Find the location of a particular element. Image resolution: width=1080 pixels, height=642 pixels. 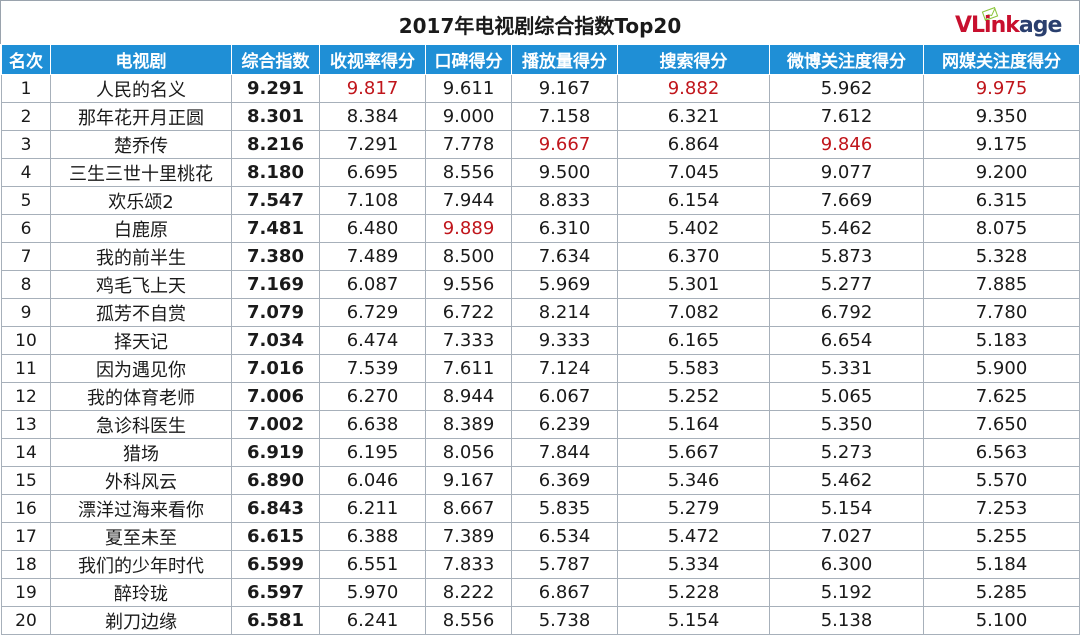

cell-reputation: 9.889 is located at coordinates (468, 228).